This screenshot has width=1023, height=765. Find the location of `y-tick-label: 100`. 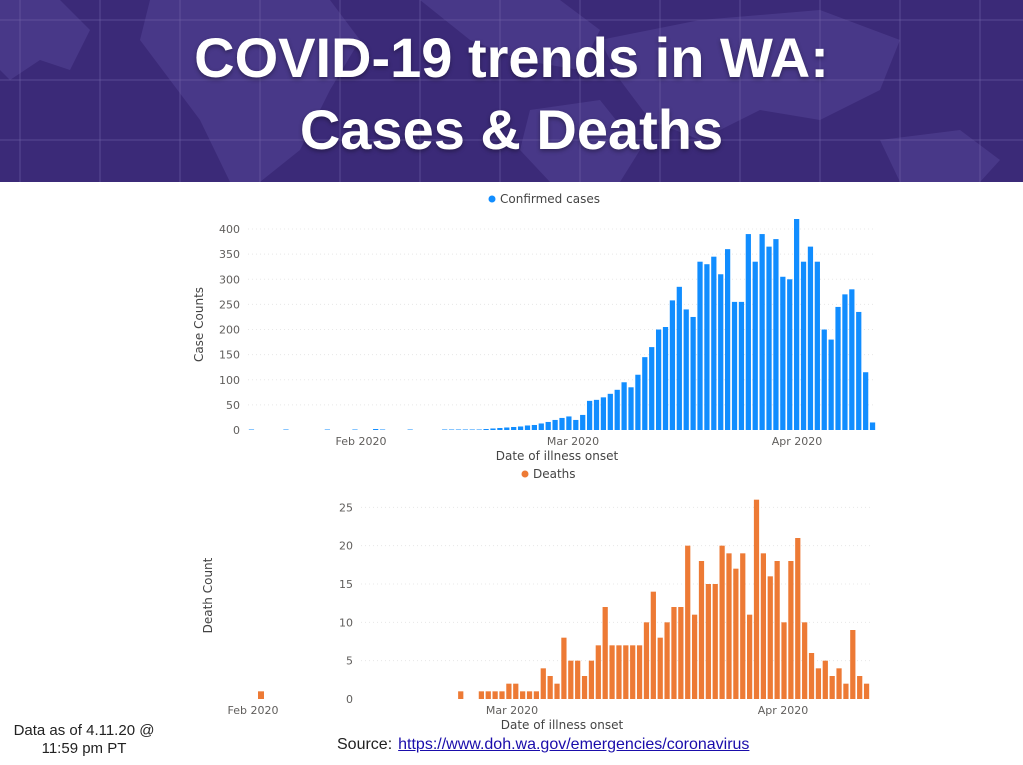

y-tick-label: 100 is located at coordinates (229, 380).